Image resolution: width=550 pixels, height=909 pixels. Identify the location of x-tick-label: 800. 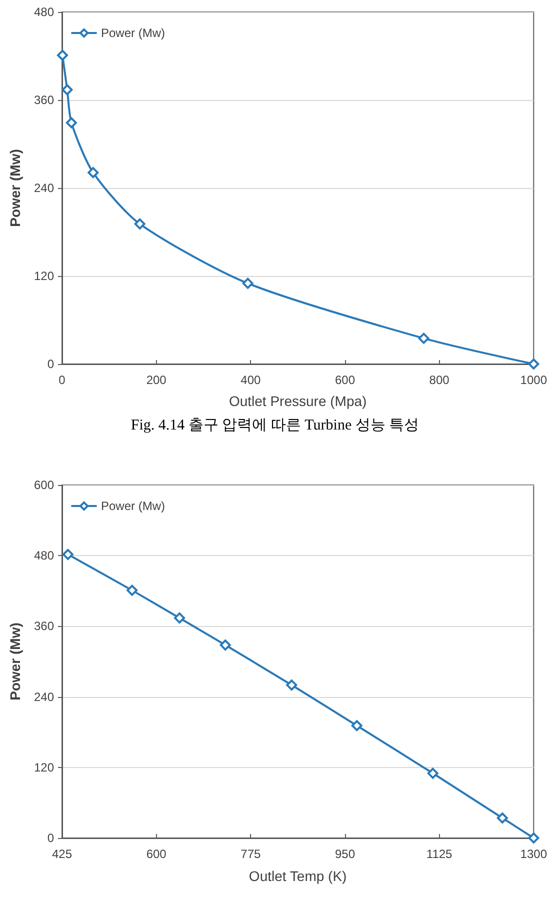
(439, 380).